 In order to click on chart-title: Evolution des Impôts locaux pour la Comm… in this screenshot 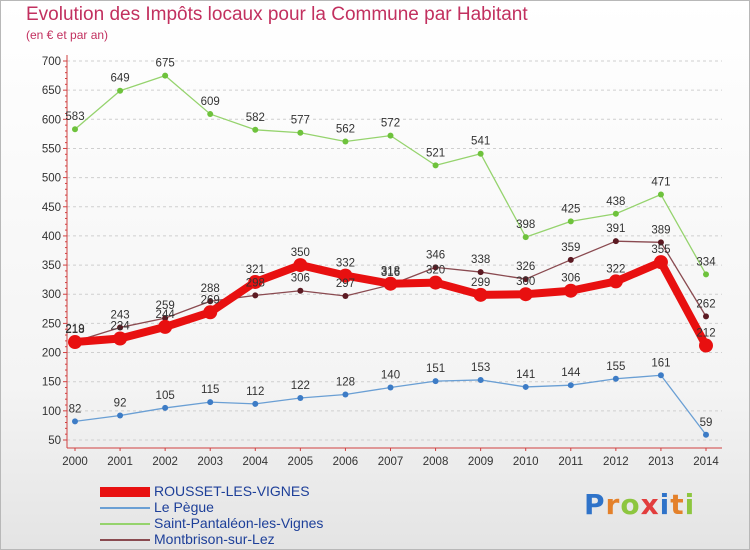, I will do `click(277, 14)`.